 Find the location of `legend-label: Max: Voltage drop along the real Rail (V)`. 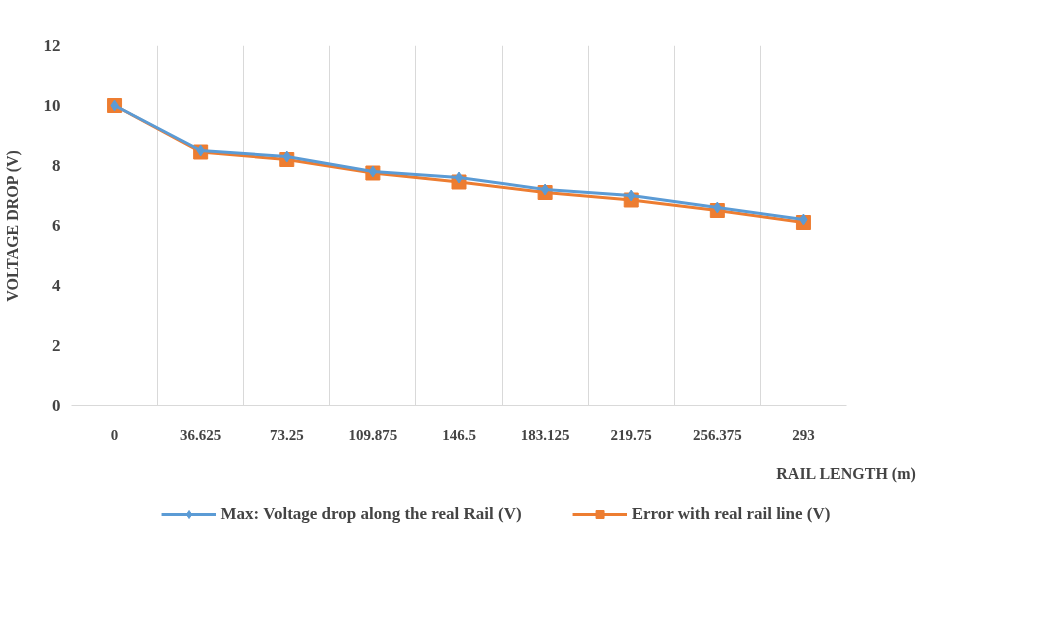

legend-label: Max: Voltage drop along the real Rail (V) is located at coordinates (371, 514).